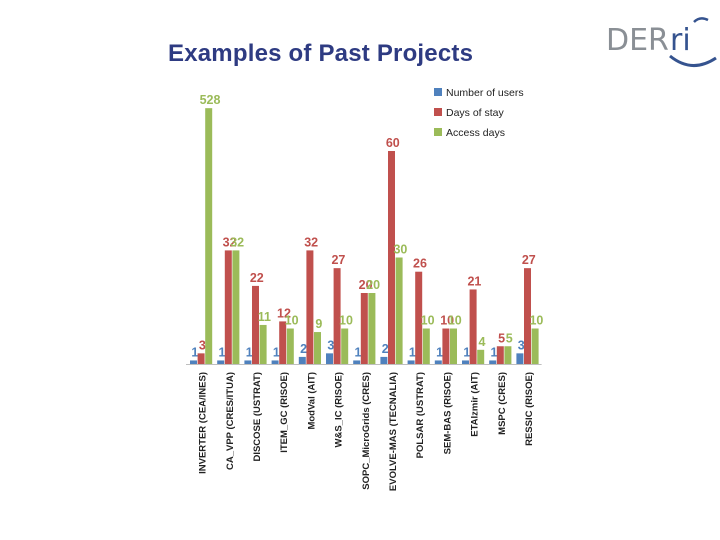 Image resolution: width=720 pixels, height=540 pixels. Describe the element at coordinates (257, 278) in the screenshot. I see `data-label-1-2: 22` at that location.